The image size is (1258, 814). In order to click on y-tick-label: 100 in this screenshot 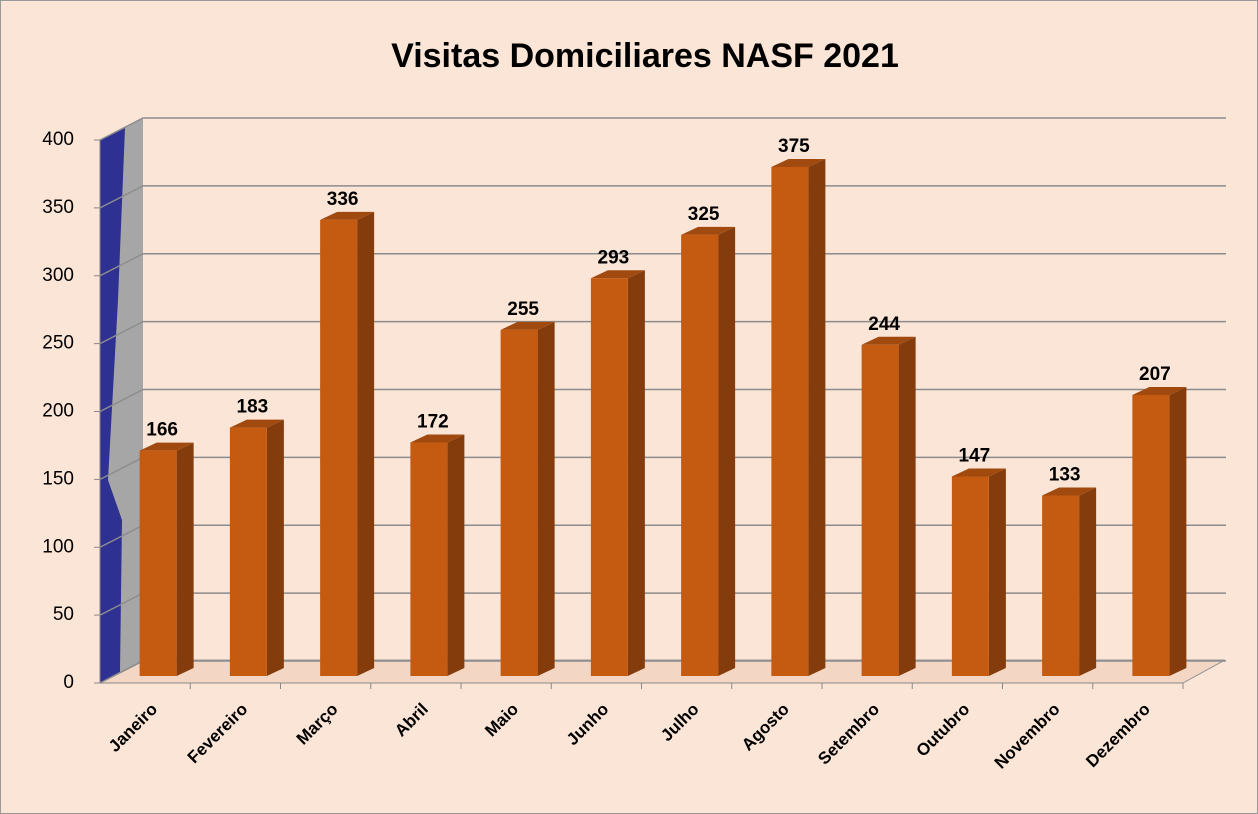, I will do `click(58, 546)`.